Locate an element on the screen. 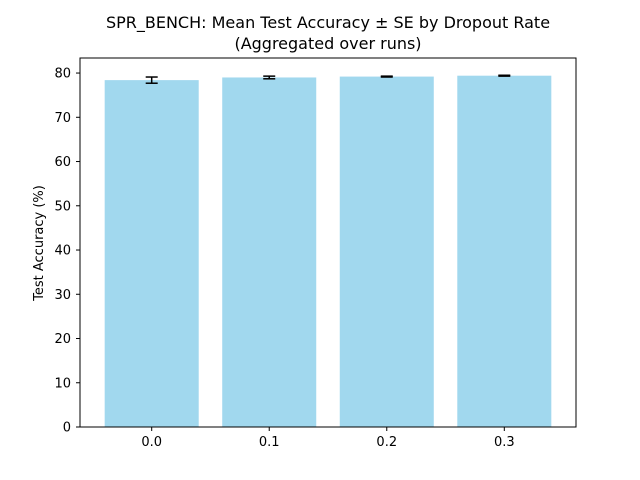 This screenshot has width=640, height=480. y-tick-label: 50 is located at coordinates (62, 206).